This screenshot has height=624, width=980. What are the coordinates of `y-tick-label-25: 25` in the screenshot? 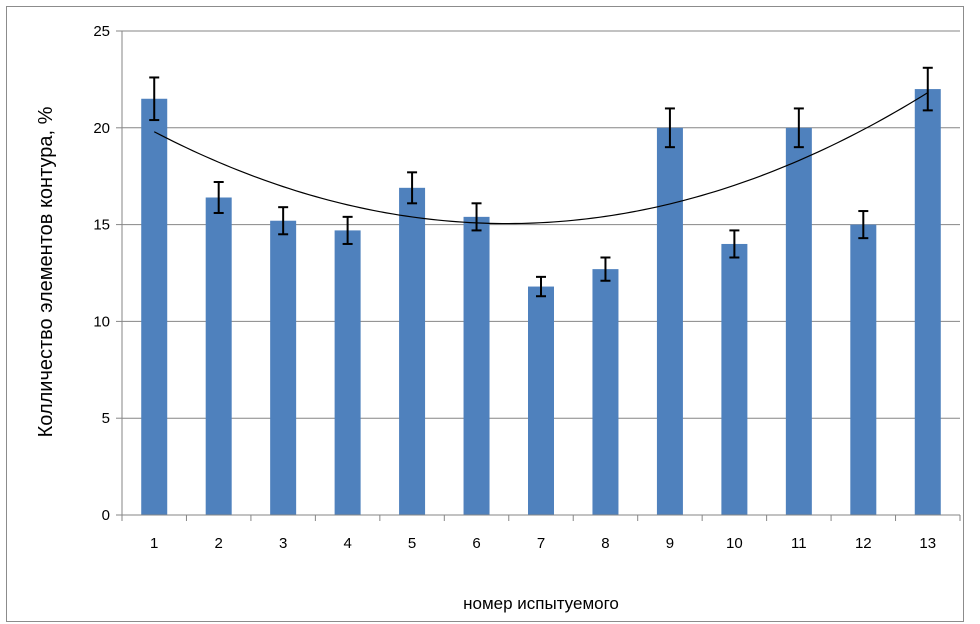 It's located at (101, 31).